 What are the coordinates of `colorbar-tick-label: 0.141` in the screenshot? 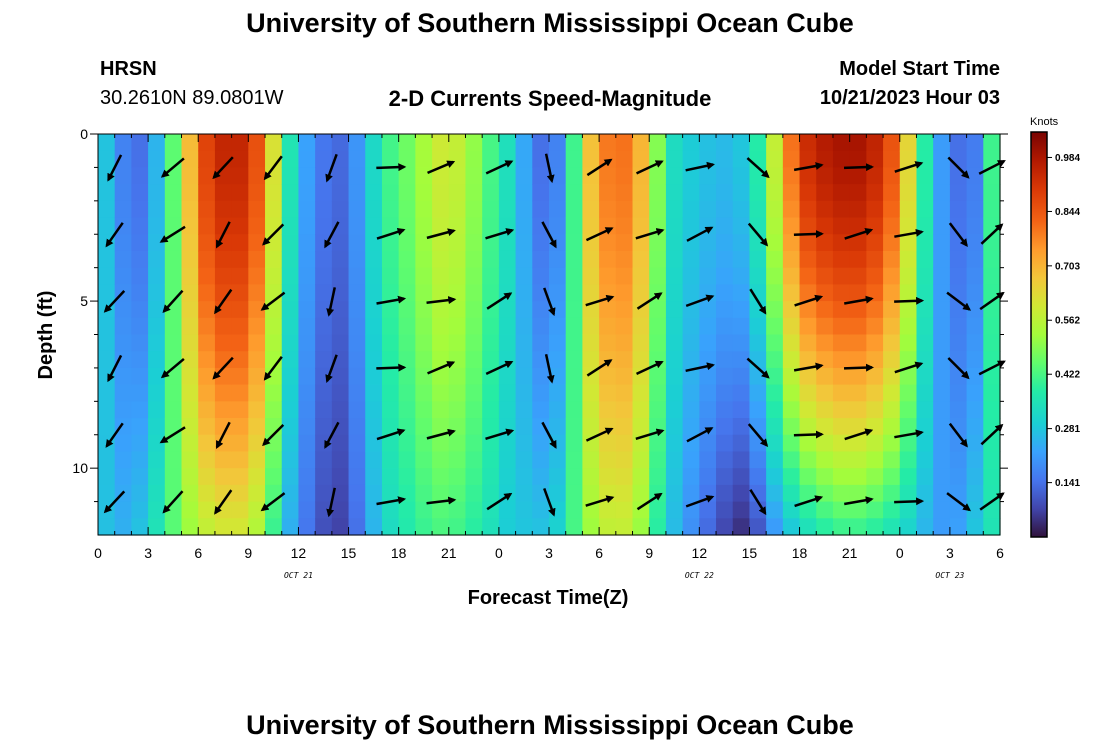 It's located at (1067, 483).